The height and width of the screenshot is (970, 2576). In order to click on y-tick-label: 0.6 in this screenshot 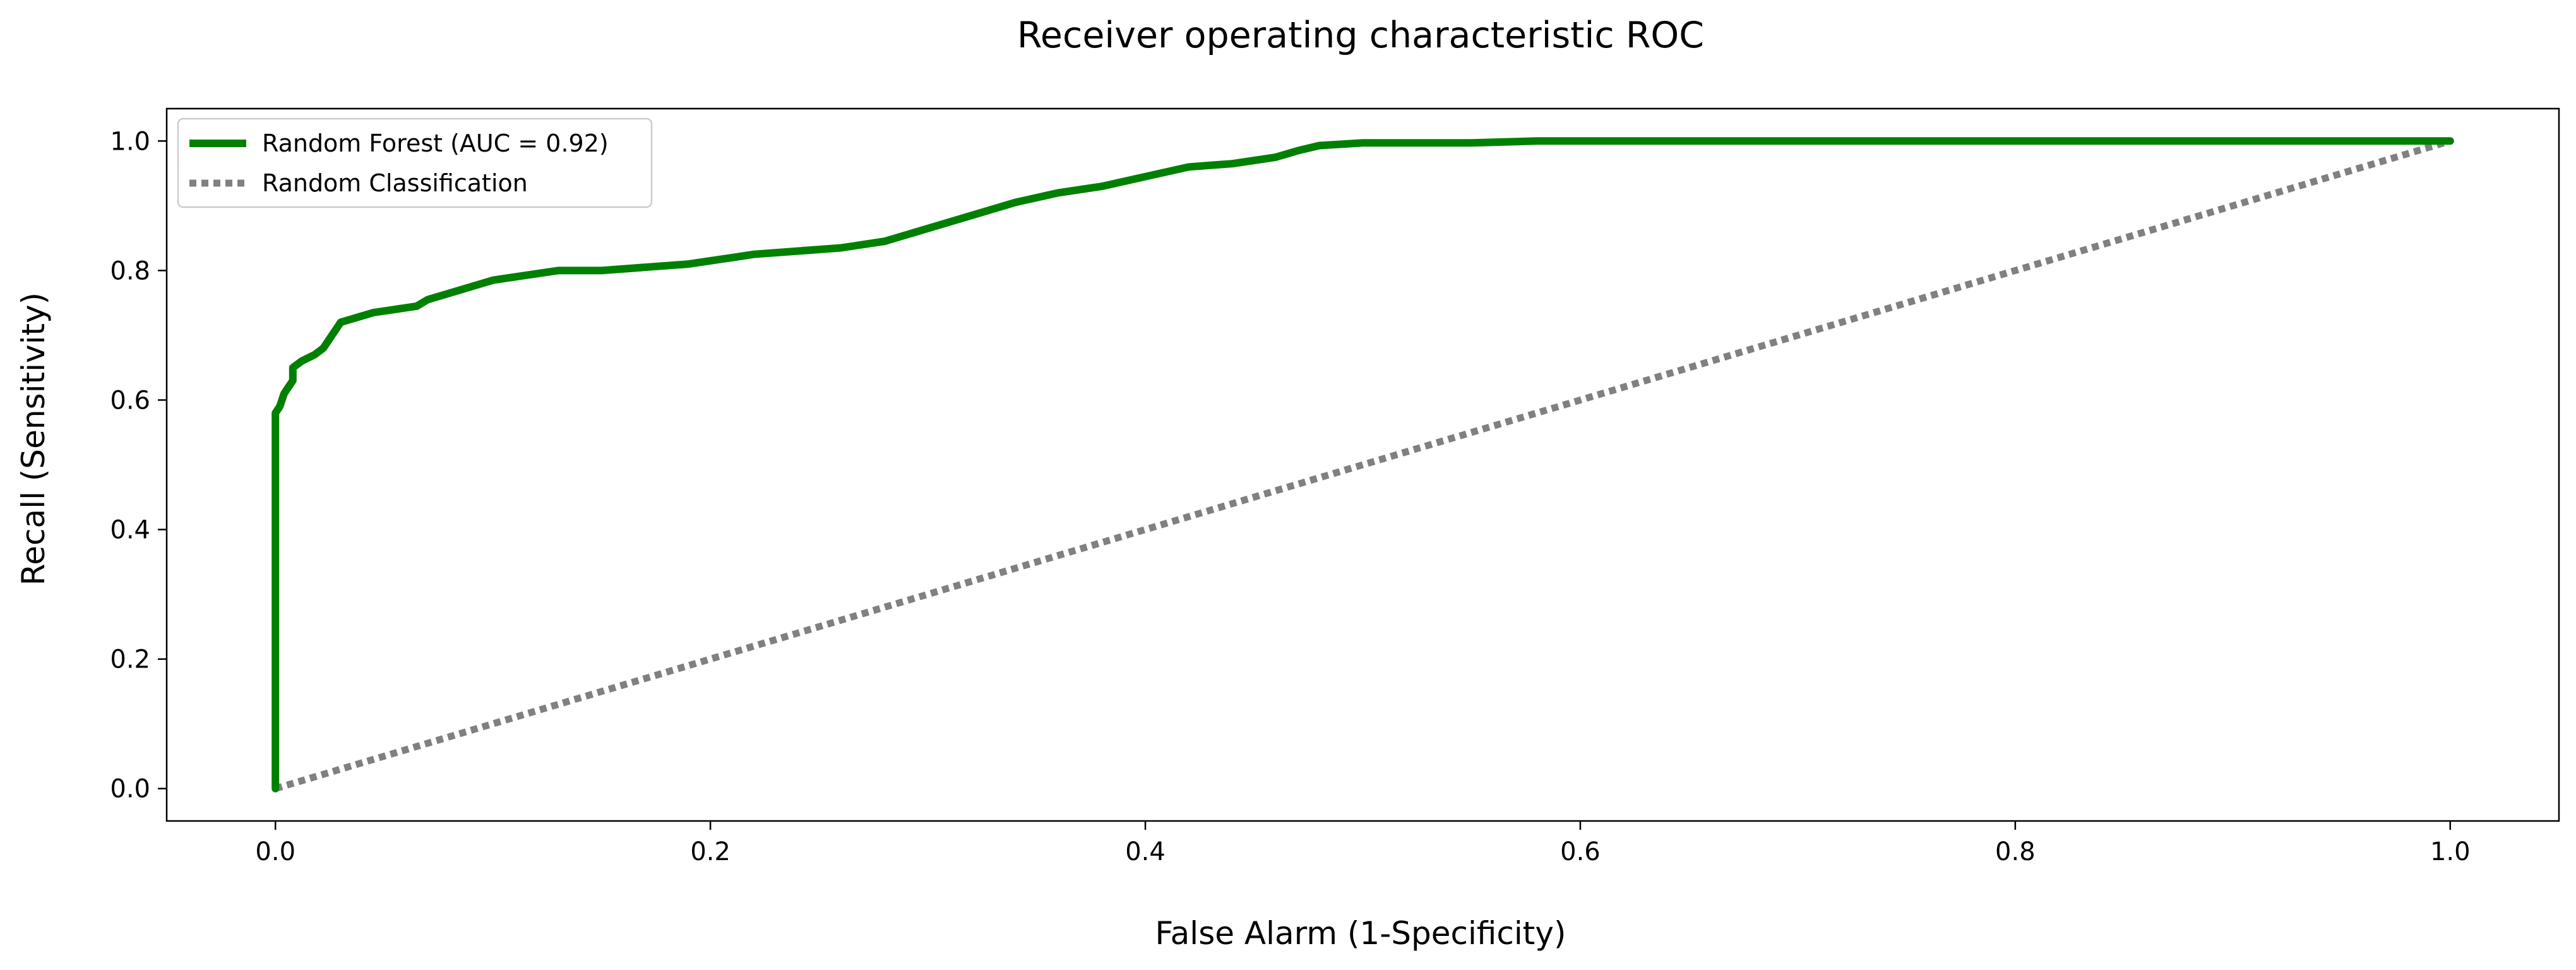, I will do `click(130, 400)`.